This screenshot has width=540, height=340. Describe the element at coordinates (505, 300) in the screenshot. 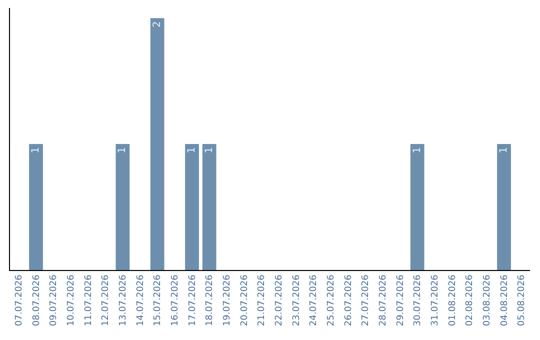

I see `x-tick-label: 04.08.2026` at that location.